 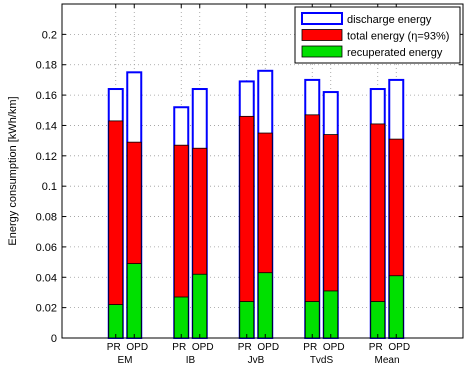 I want to click on y-tick-label: 0.08, so click(x=46, y=218).